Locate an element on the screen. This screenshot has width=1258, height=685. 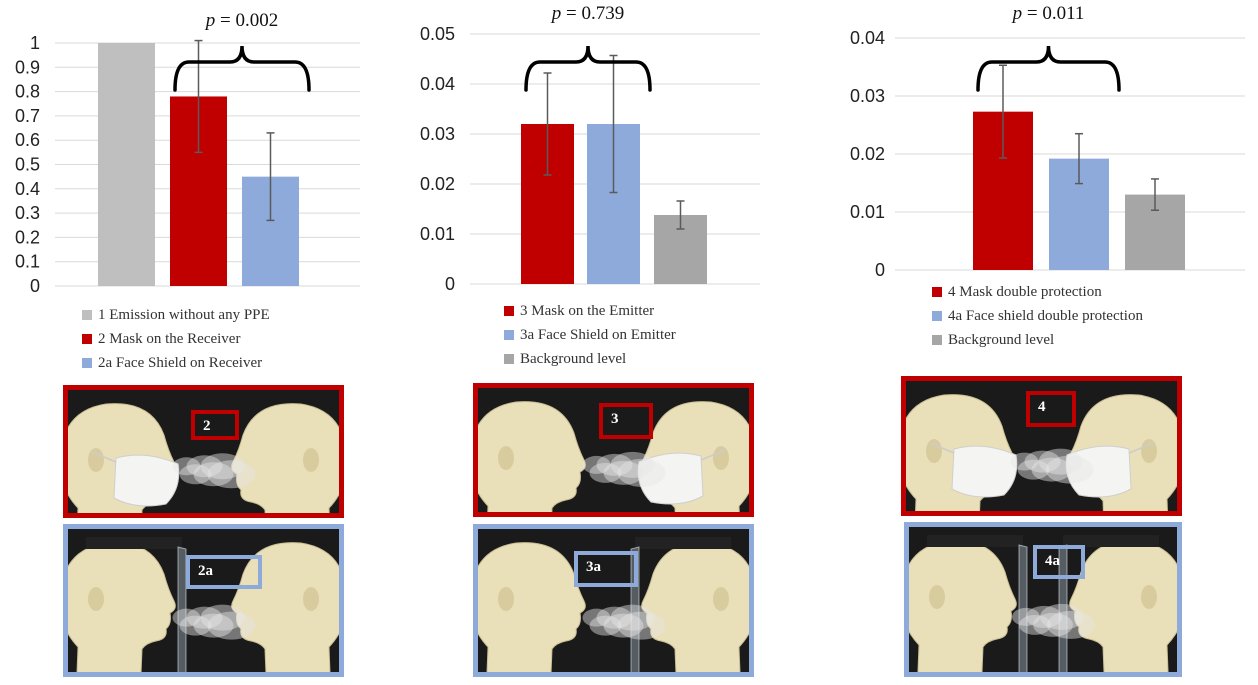
legend-label: 2a Face Shield on Receiver is located at coordinates (180, 362).